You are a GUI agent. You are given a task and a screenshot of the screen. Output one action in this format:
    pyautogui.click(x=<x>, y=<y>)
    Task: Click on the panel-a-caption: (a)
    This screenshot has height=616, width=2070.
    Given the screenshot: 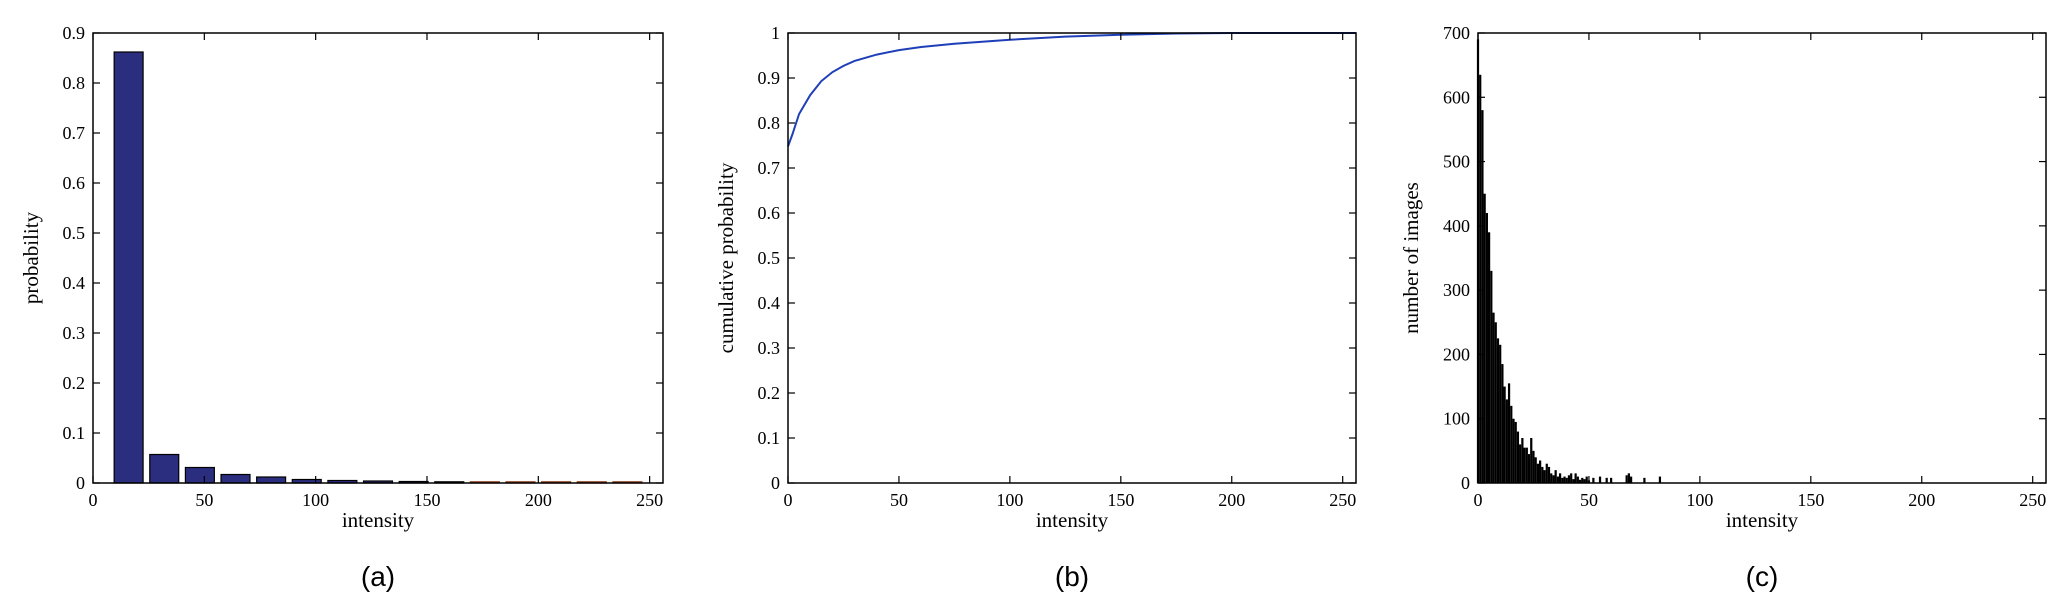 What is the action you would take?
    pyautogui.click(x=378, y=576)
    